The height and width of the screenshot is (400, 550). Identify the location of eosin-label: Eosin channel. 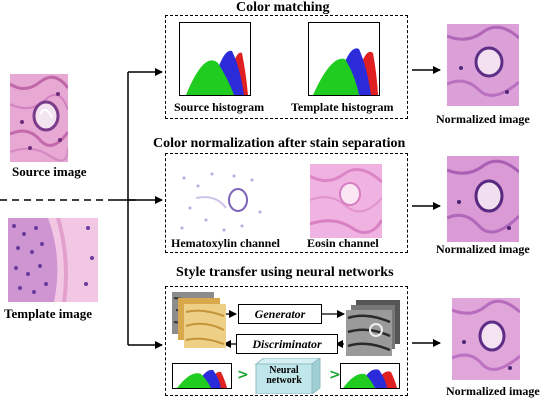
(343, 243).